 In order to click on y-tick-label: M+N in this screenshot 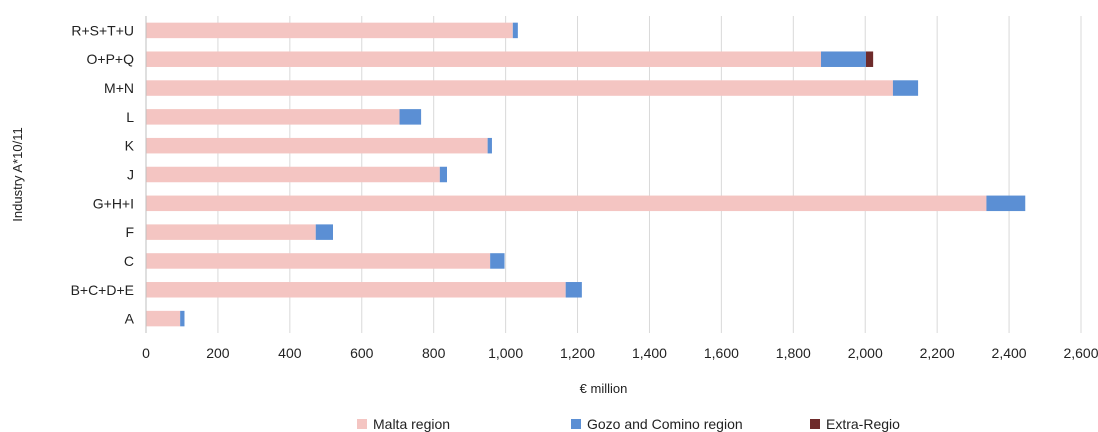, I will do `click(119, 88)`.